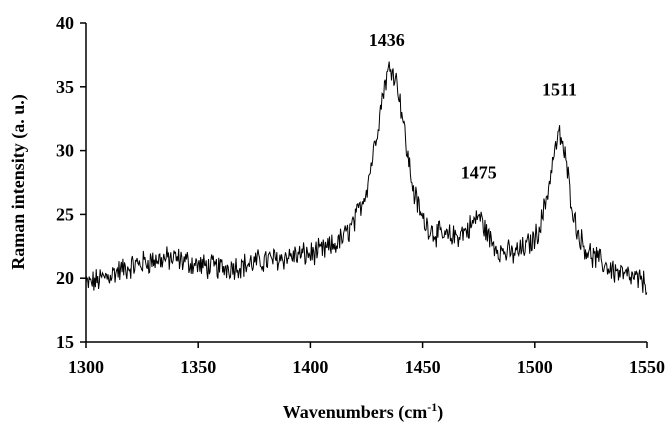  What do you see at coordinates (86, 367) in the screenshot?
I see `x-tick-label: 1300` at bounding box center [86, 367].